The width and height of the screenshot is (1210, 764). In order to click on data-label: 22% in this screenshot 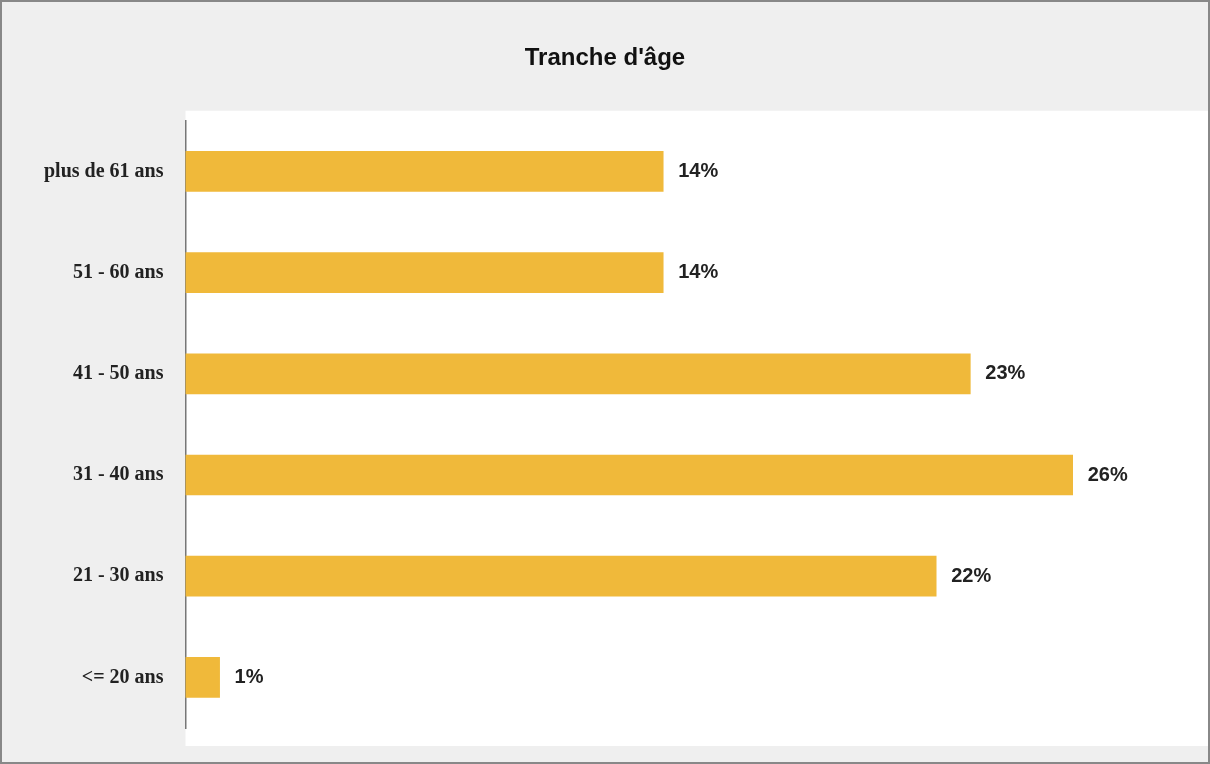, I will do `click(971, 574)`.